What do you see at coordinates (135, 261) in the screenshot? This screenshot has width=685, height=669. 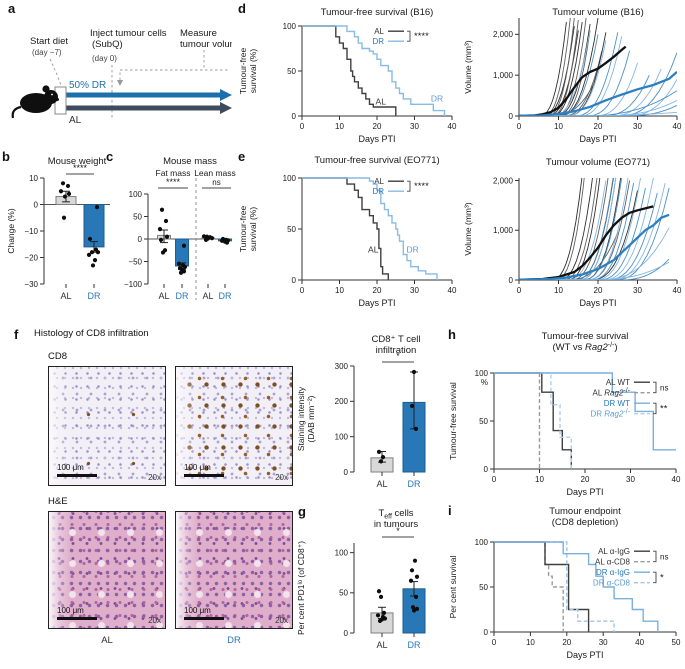 I see `svg-text: −50` at bounding box center [135, 261].